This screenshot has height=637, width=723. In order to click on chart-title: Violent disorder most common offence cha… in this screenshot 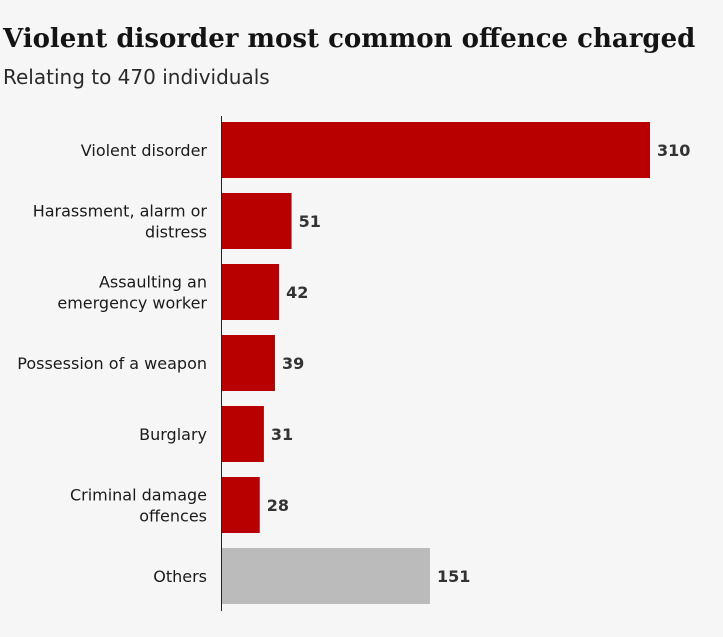, I will do `click(349, 39)`.